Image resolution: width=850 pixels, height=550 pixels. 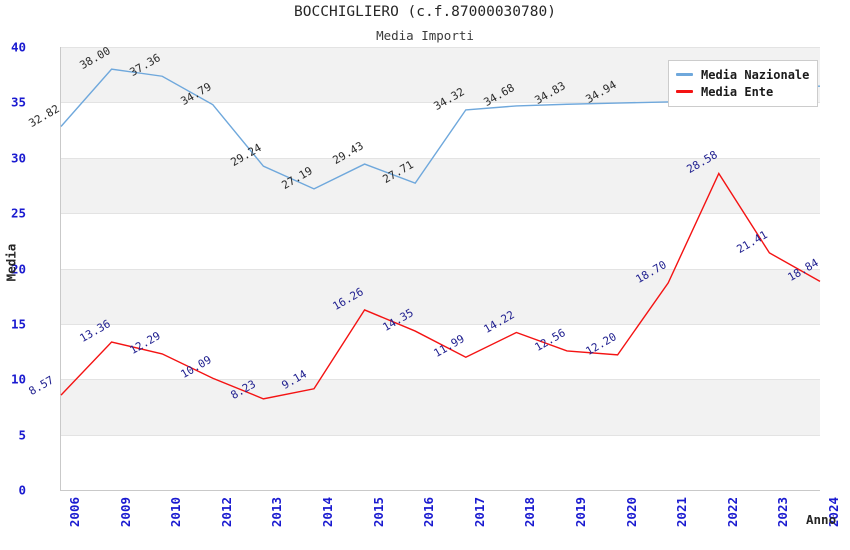 What do you see at coordinates (22, 490) in the screenshot?
I see `y-tick-label: 0` at bounding box center [22, 490].